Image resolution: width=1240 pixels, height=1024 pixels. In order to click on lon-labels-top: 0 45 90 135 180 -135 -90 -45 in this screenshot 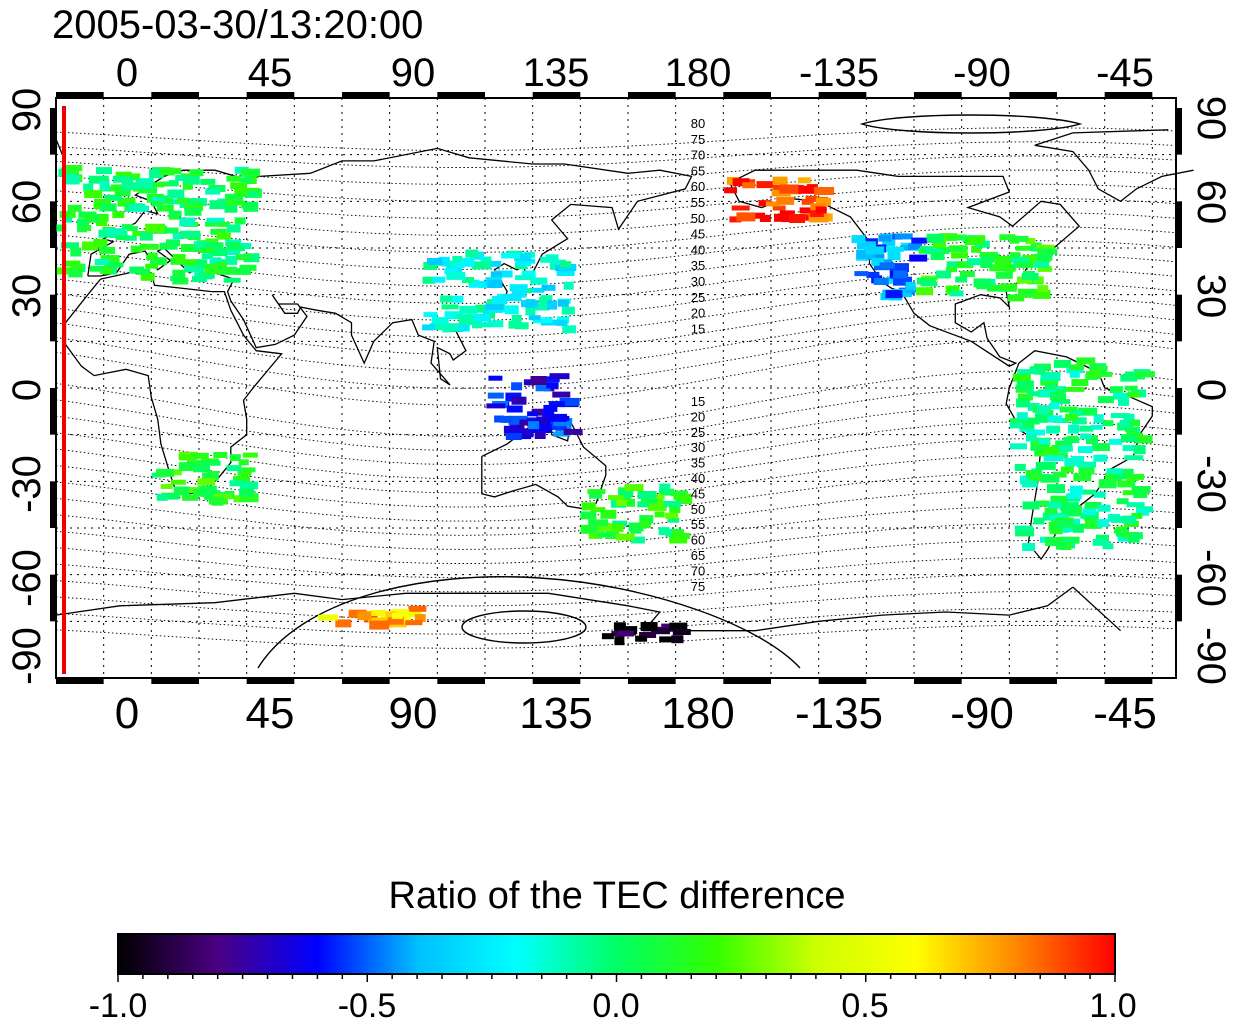, I will do `click(635, 73)`.